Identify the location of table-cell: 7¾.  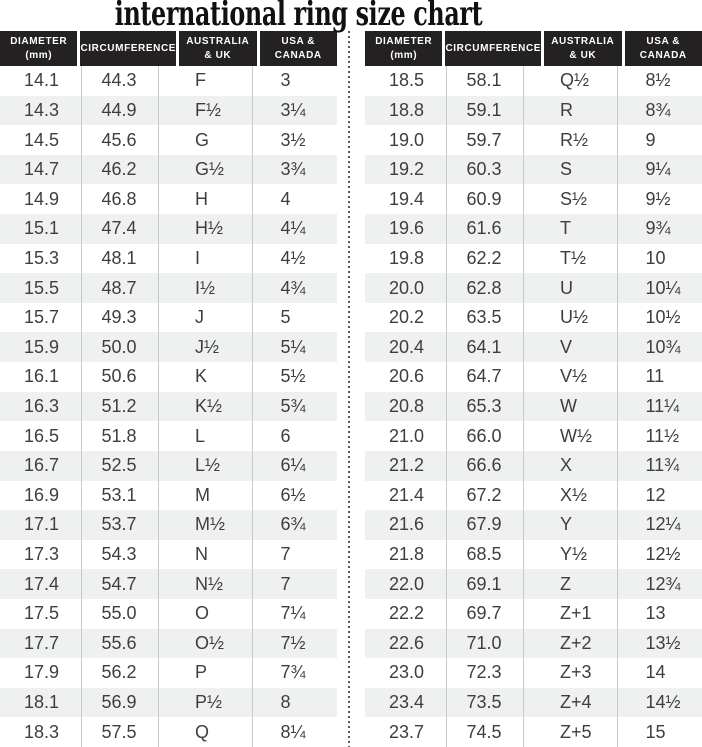
(293, 672).